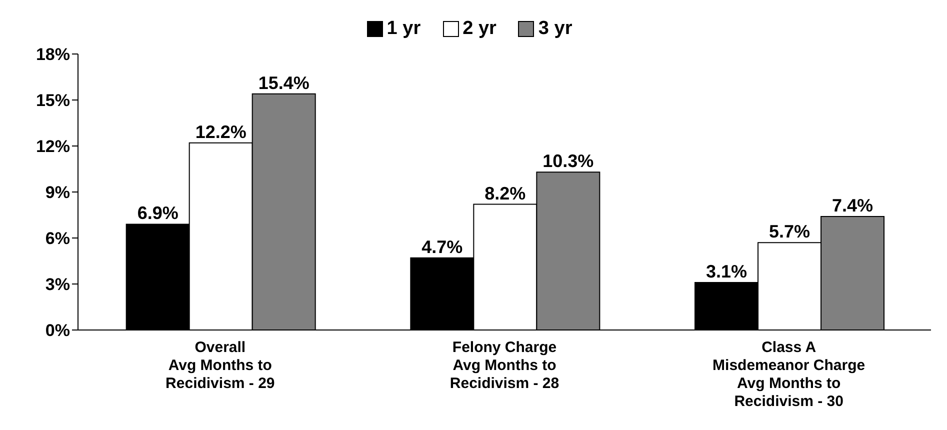 This screenshot has width=947, height=430. What do you see at coordinates (57, 330) in the screenshot?
I see `y-tick-label: 0%` at bounding box center [57, 330].